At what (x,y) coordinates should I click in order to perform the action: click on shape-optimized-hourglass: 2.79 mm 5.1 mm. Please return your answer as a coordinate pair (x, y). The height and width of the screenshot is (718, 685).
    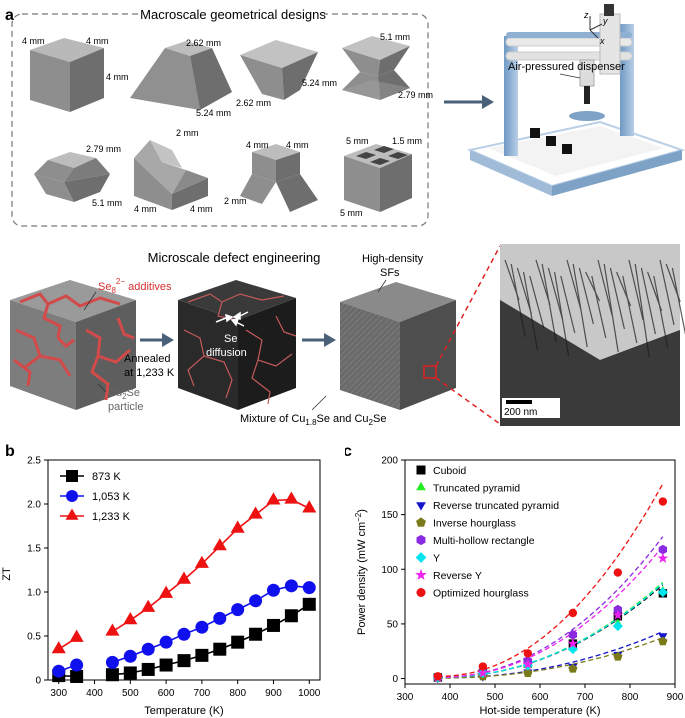
    Looking at the image, I should click on (78, 176).